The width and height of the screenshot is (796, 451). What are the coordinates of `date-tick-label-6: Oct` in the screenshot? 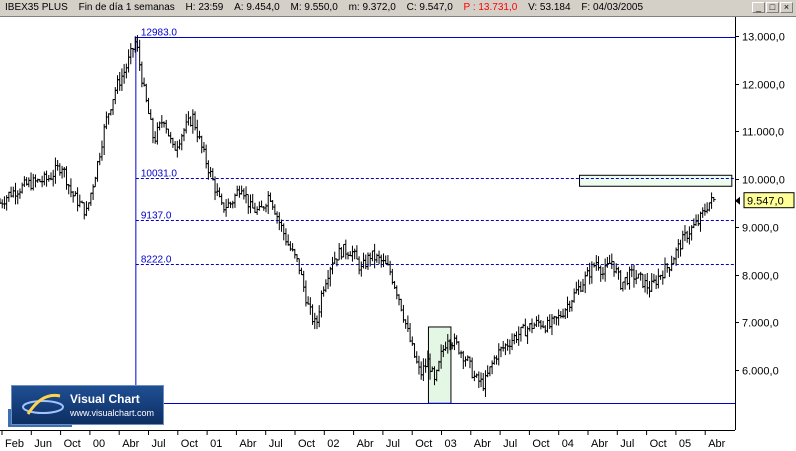 It's located at (189, 444).